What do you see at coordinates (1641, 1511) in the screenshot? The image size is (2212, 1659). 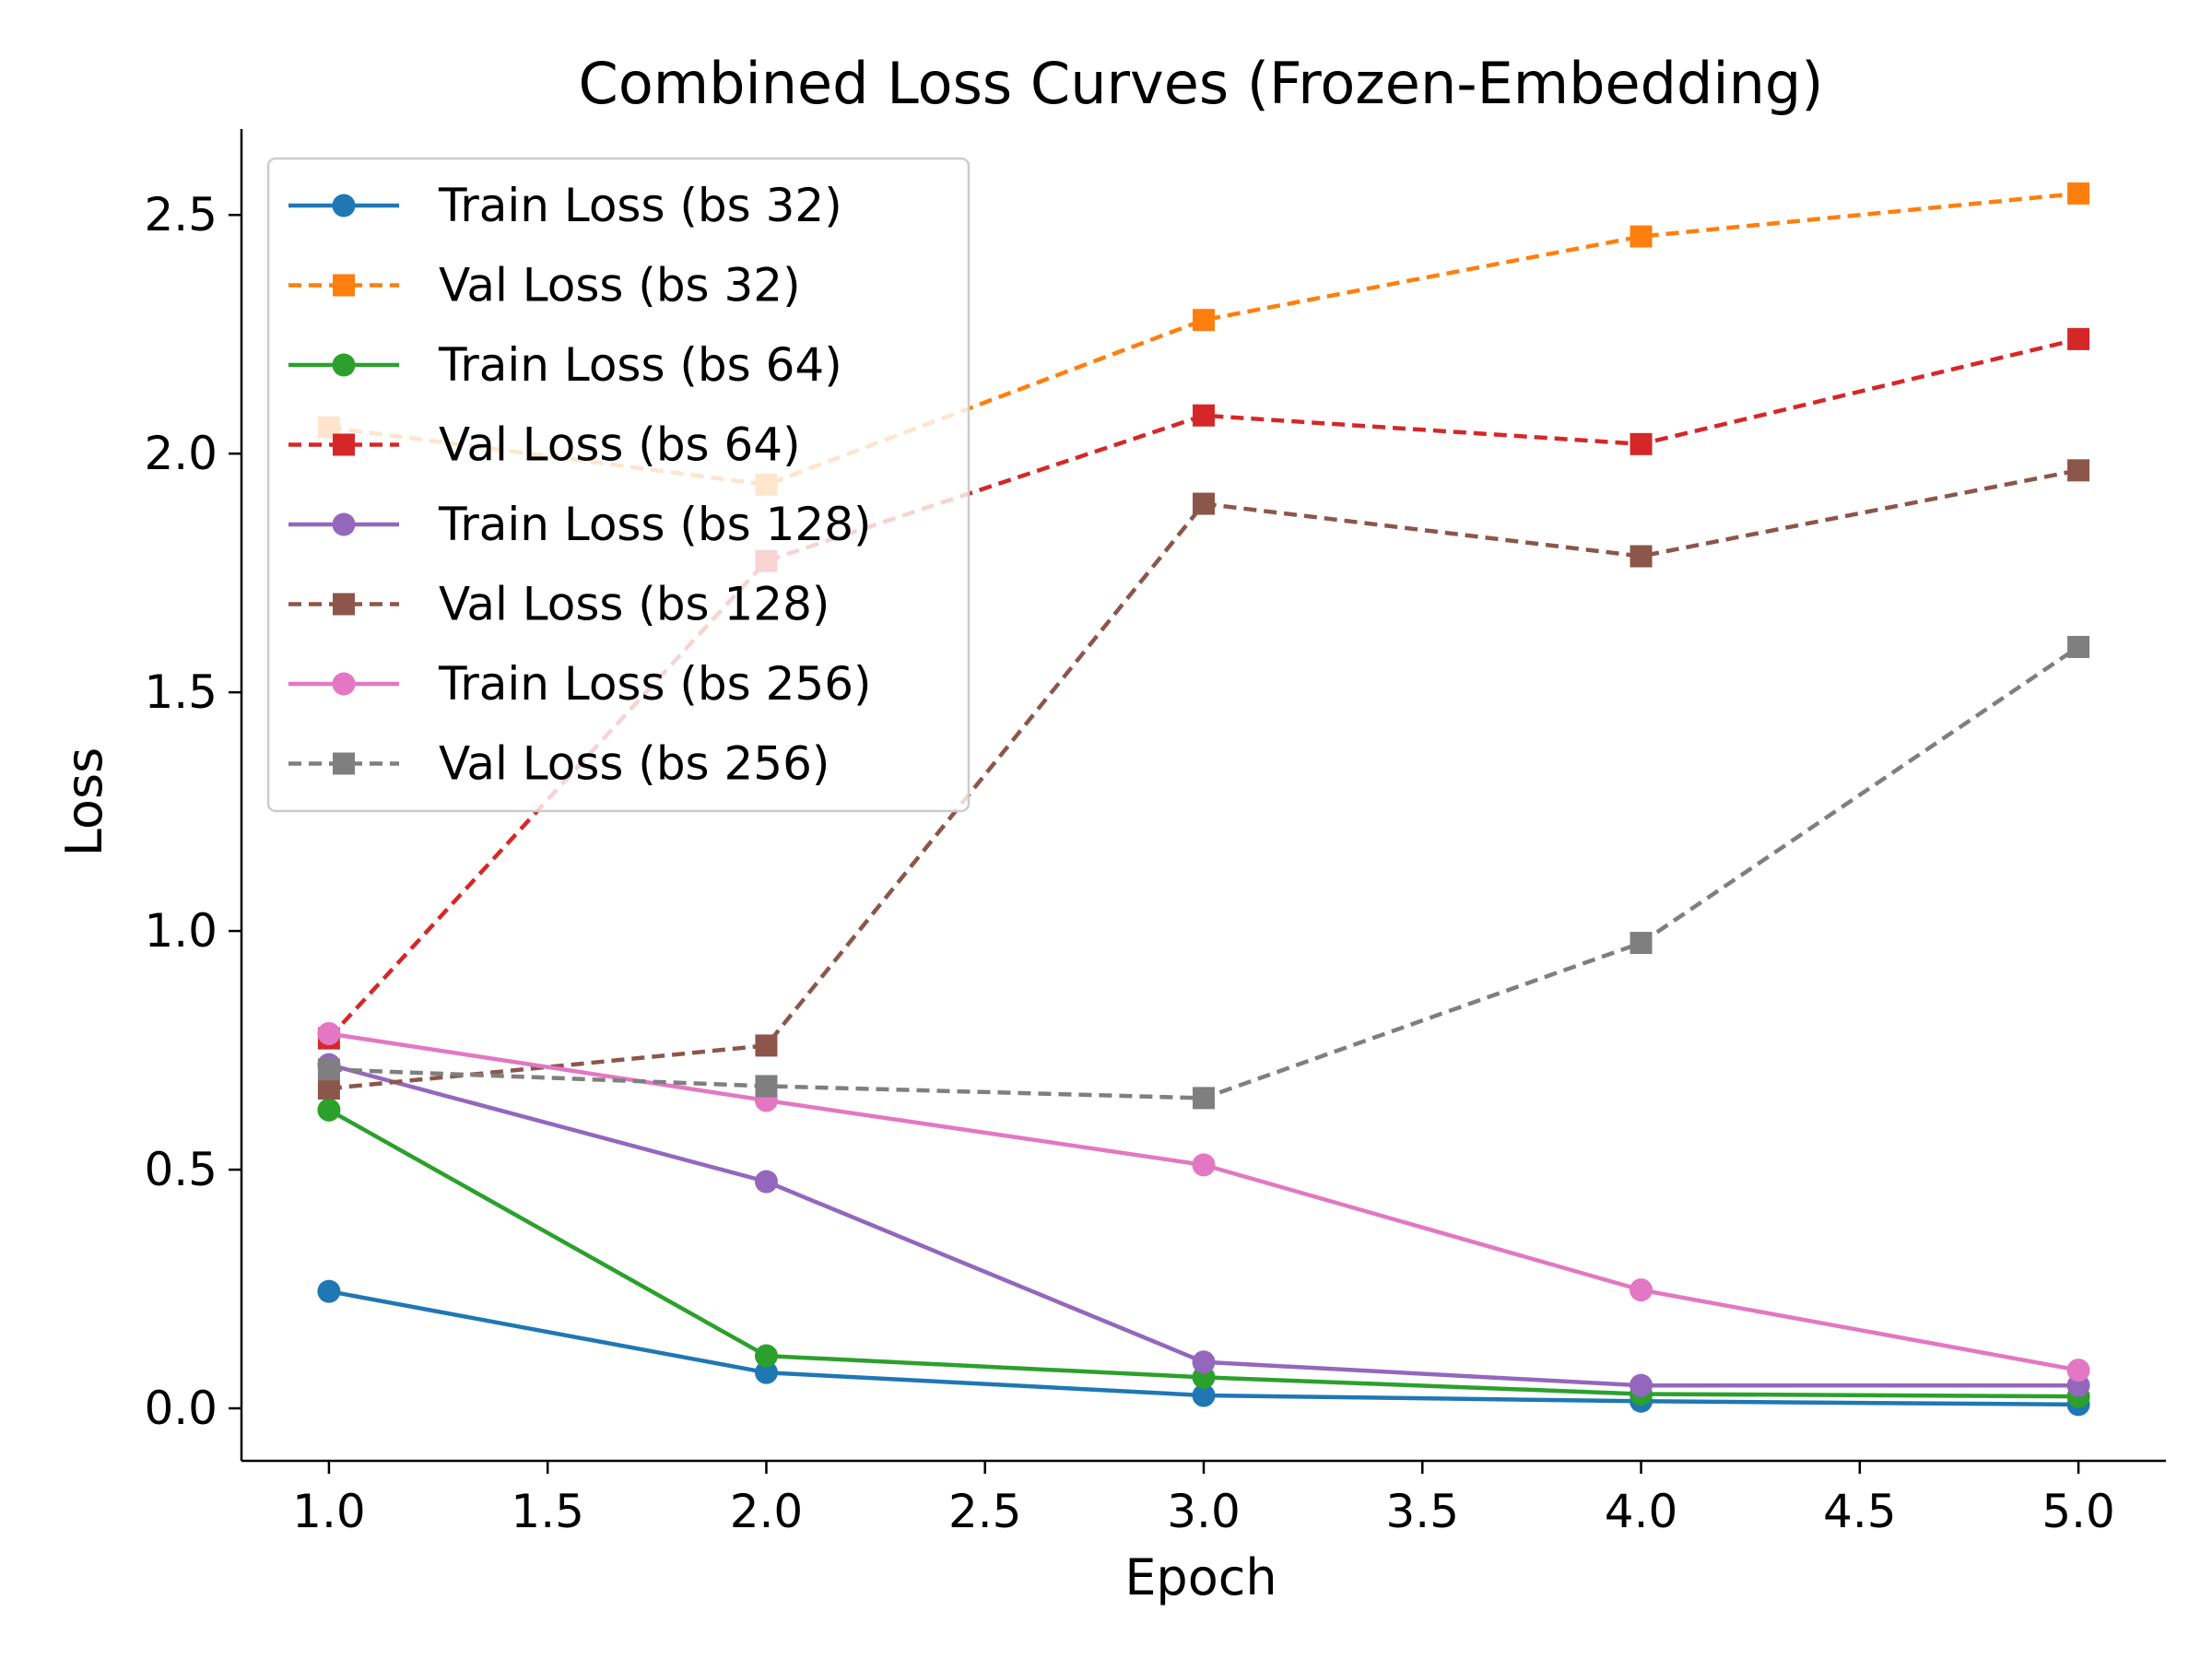 I see `x-tick-label: 4.0` at bounding box center [1641, 1511].